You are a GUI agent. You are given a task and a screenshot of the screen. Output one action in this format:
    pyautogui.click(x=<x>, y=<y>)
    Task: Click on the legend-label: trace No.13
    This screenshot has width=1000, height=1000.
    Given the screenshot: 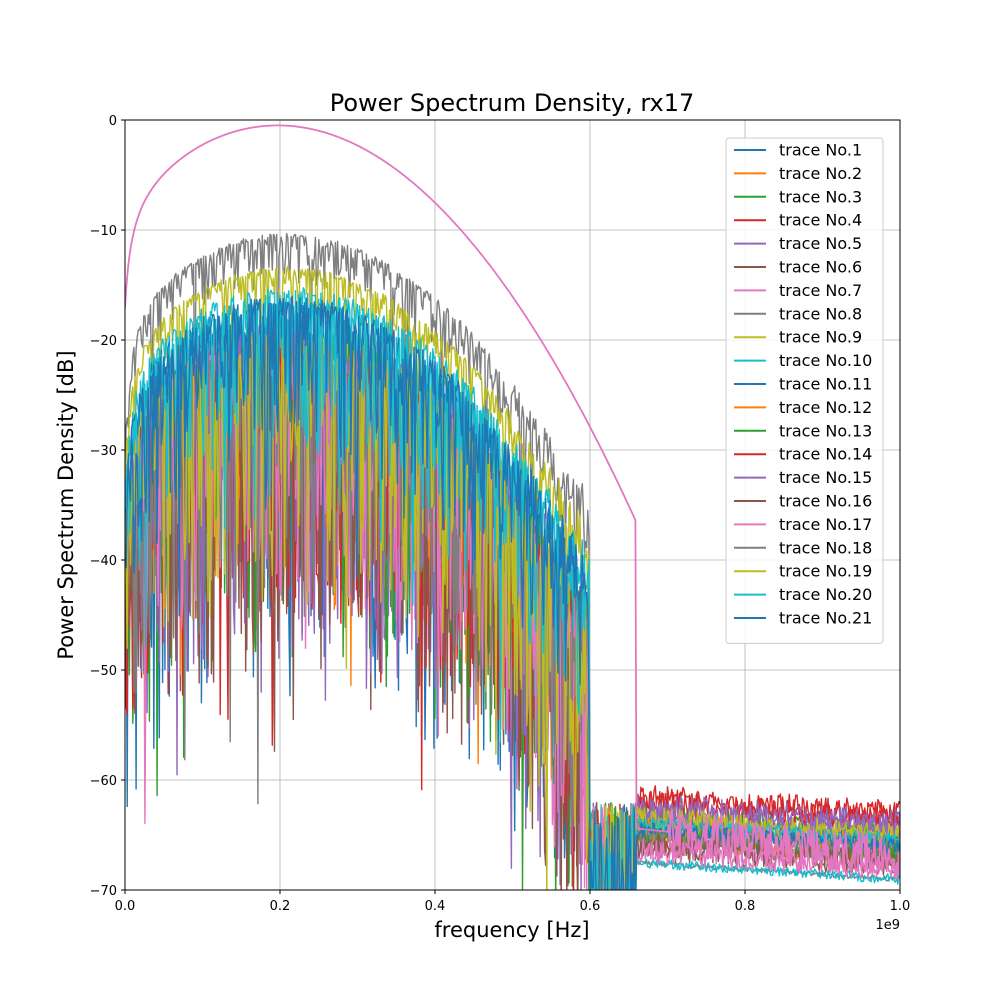 What is the action you would take?
    pyautogui.click(x=825, y=430)
    